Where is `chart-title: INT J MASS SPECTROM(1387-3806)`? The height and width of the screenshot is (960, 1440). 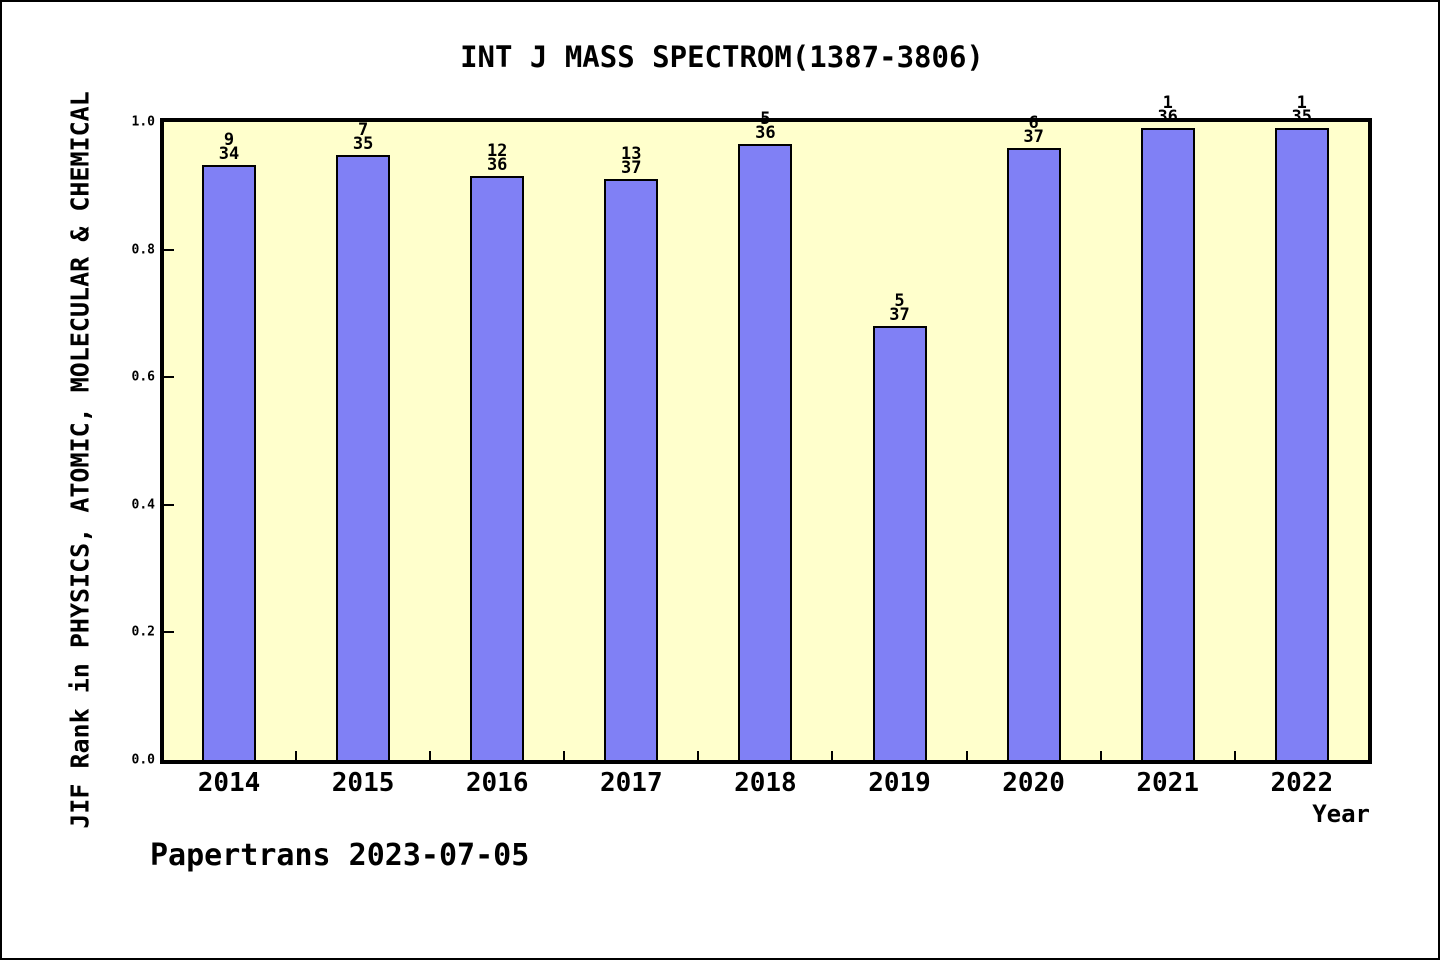 chart-title: INT J MASS SPECTROM(1387-3806) is located at coordinates (722, 57).